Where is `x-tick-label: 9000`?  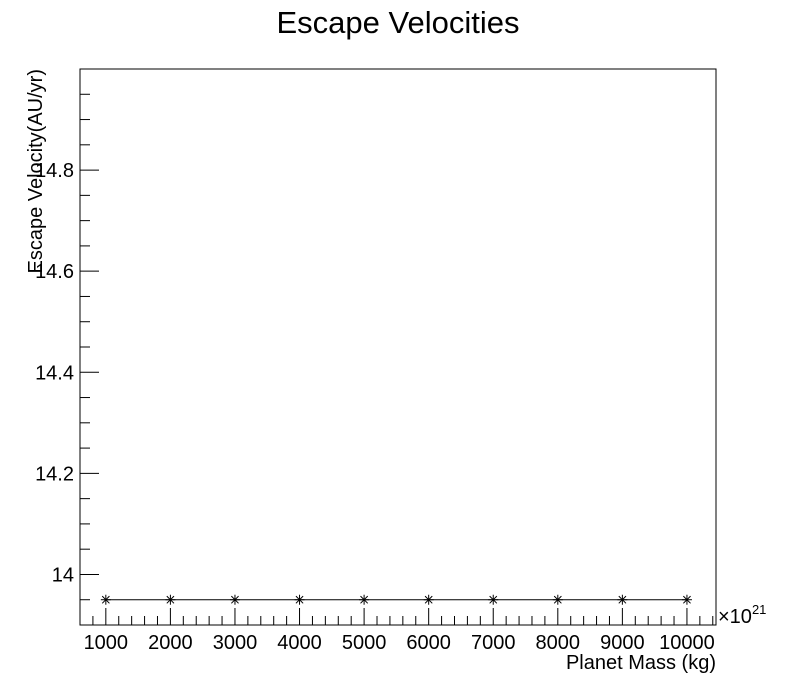 x-tick-label: 9000 is located at coordinates (622, 643).